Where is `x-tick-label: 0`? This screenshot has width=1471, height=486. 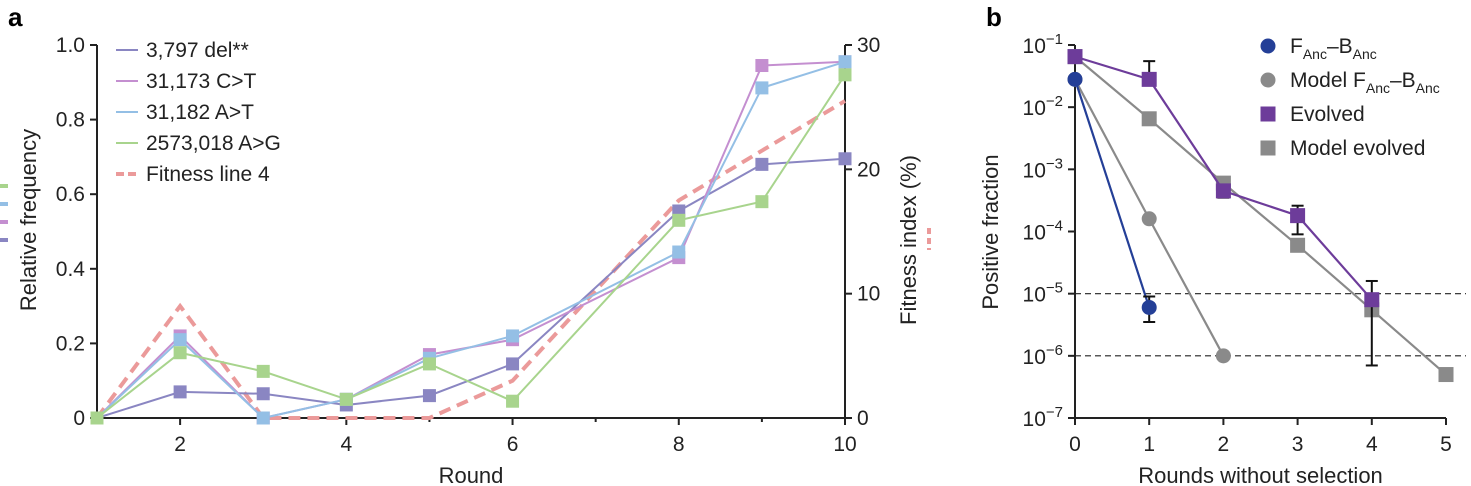
x-tick-label: 0 is located at coordinates (1075, 444).